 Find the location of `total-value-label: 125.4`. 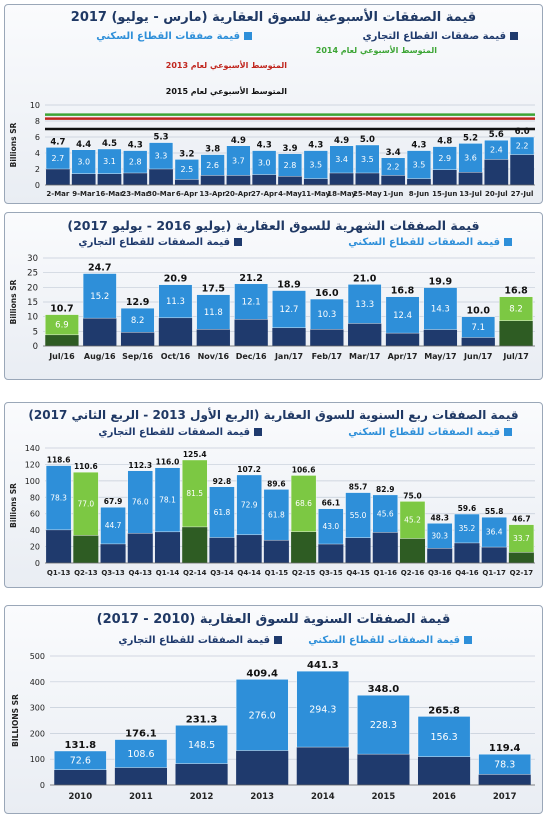

total-value-label: 125.4 is located at coordinates (195, 454).